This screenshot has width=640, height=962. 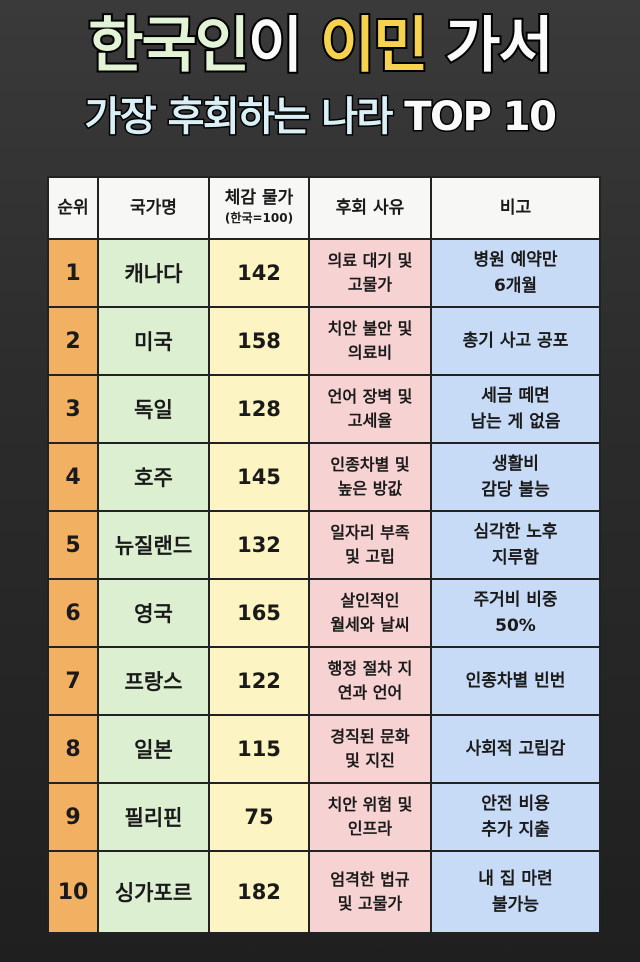 What do you see at coordinates (324, 681) in the screenshot?
I see `table-row: 7 프랑스 122 행정 절차 지 연과 언어 인종차별 빈번` at bounding box center [324, 681].